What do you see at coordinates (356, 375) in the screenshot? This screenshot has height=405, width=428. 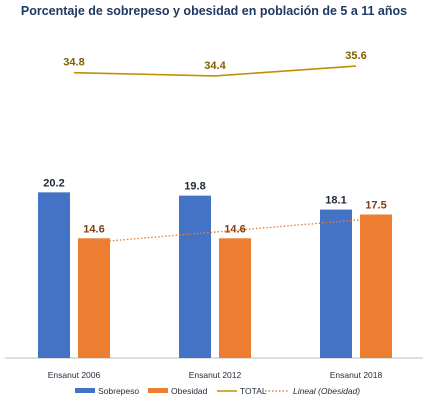 I see `x-tick-label: Ensanut 2018` at bounding box center [356, 375].